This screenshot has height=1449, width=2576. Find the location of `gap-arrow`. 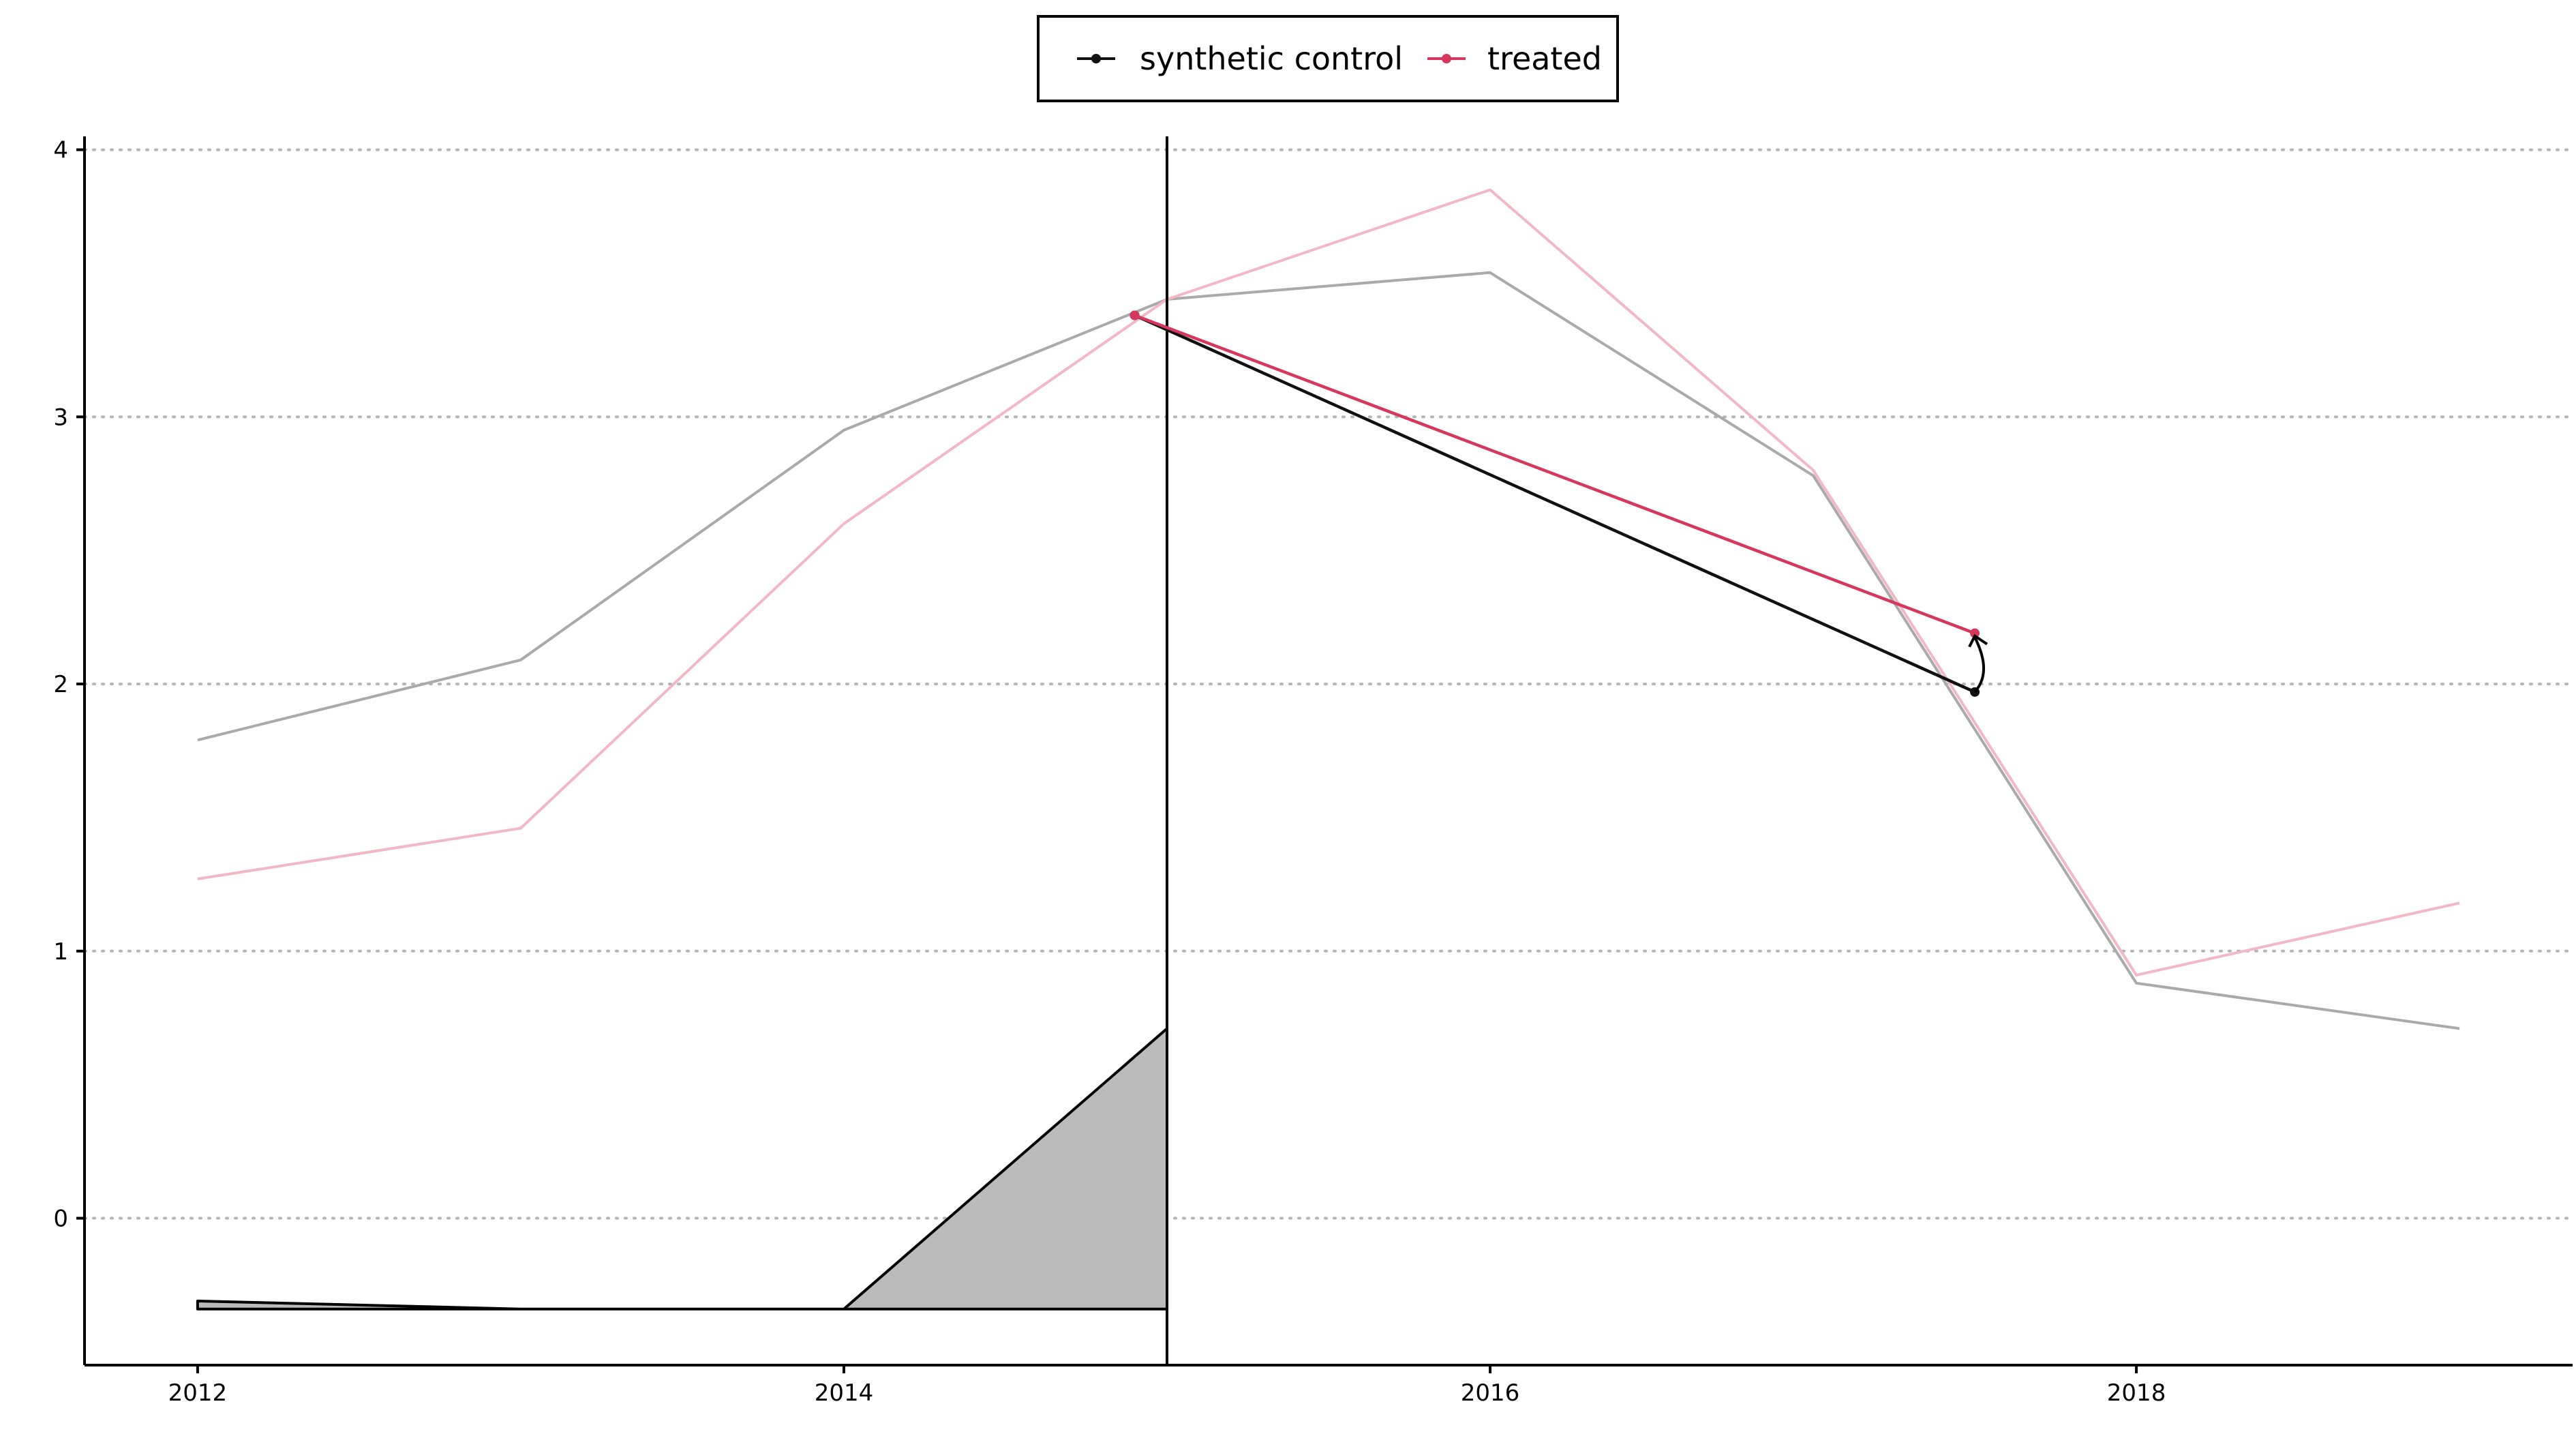

gap-arrow is located at coordinates (1980, 664).